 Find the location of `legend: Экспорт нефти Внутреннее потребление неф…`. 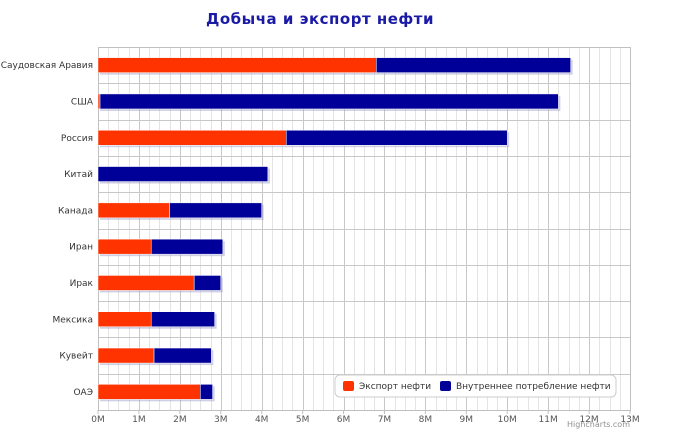

legend: Экспорт нефти Внутреннее потребление неф… is located at coordinates (475, 386).